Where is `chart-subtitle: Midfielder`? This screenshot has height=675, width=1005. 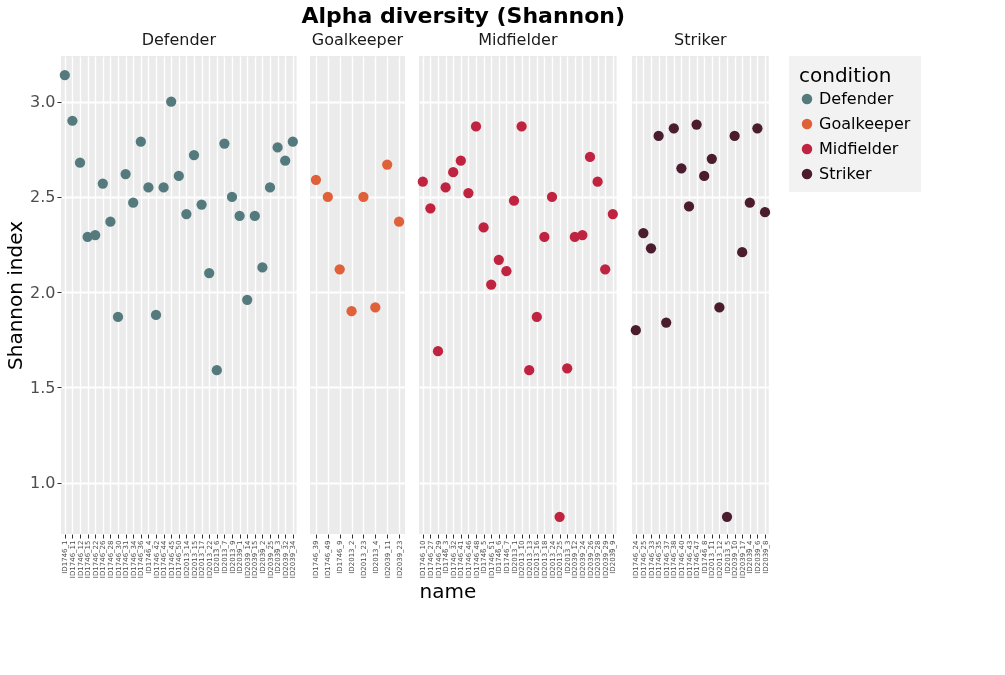 chart-subtitle: Midfielder is located at coordinates (518, 39).